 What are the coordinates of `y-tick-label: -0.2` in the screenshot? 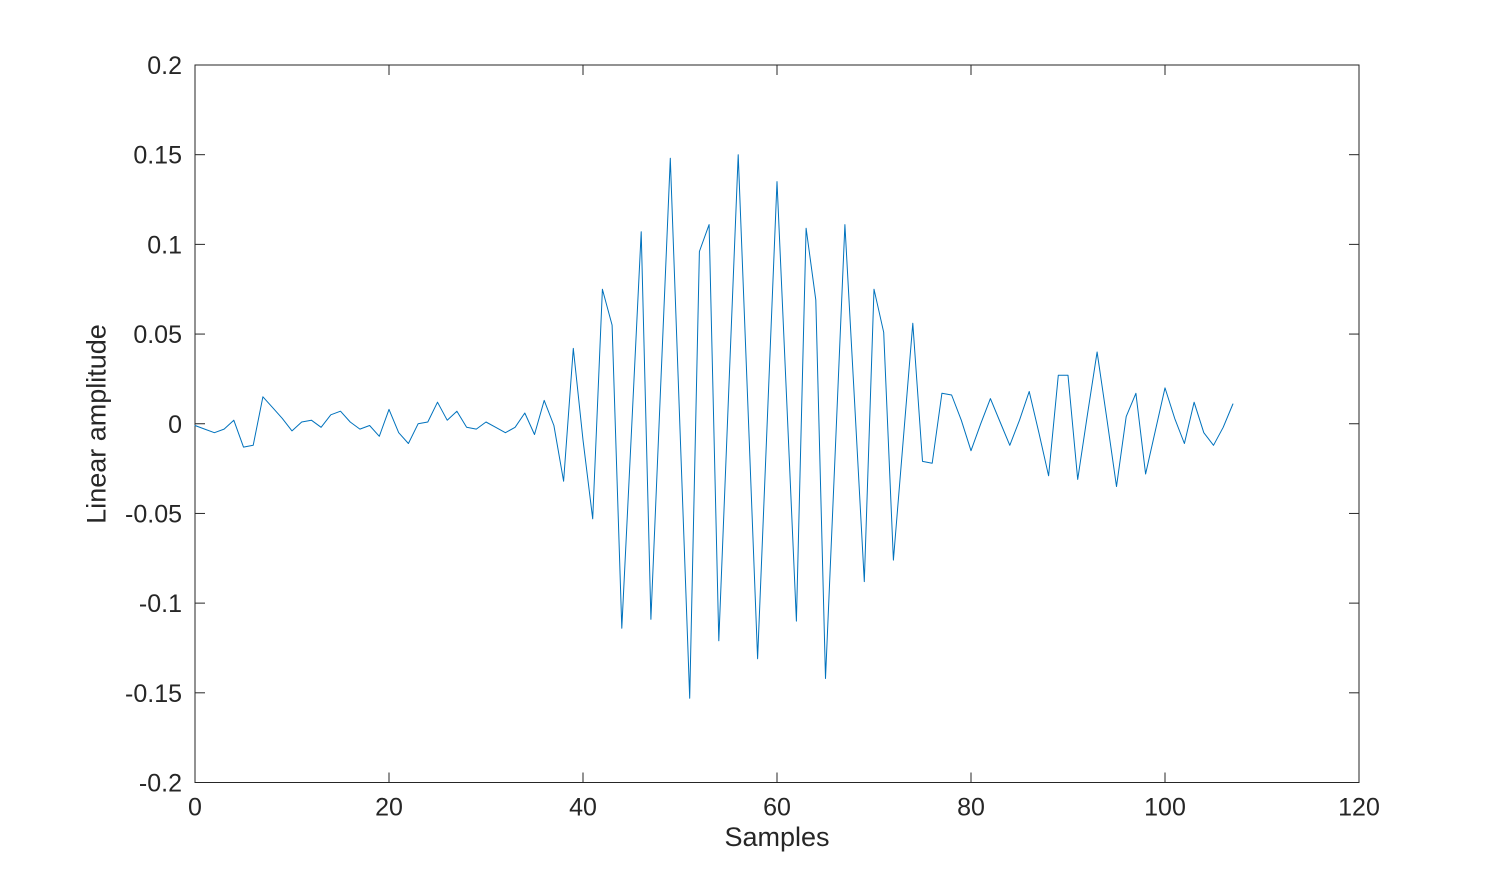 It's located at (160, 784).